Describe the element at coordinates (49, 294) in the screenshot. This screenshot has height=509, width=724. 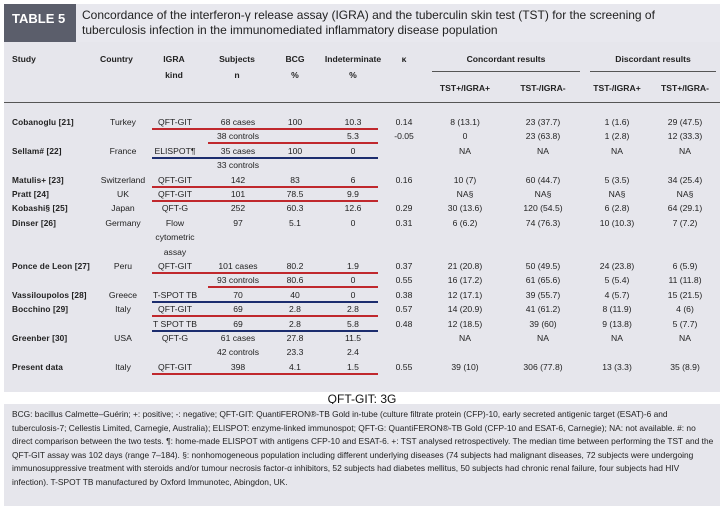
I see `cell-study: Vassiloupolos [28]` at that location.